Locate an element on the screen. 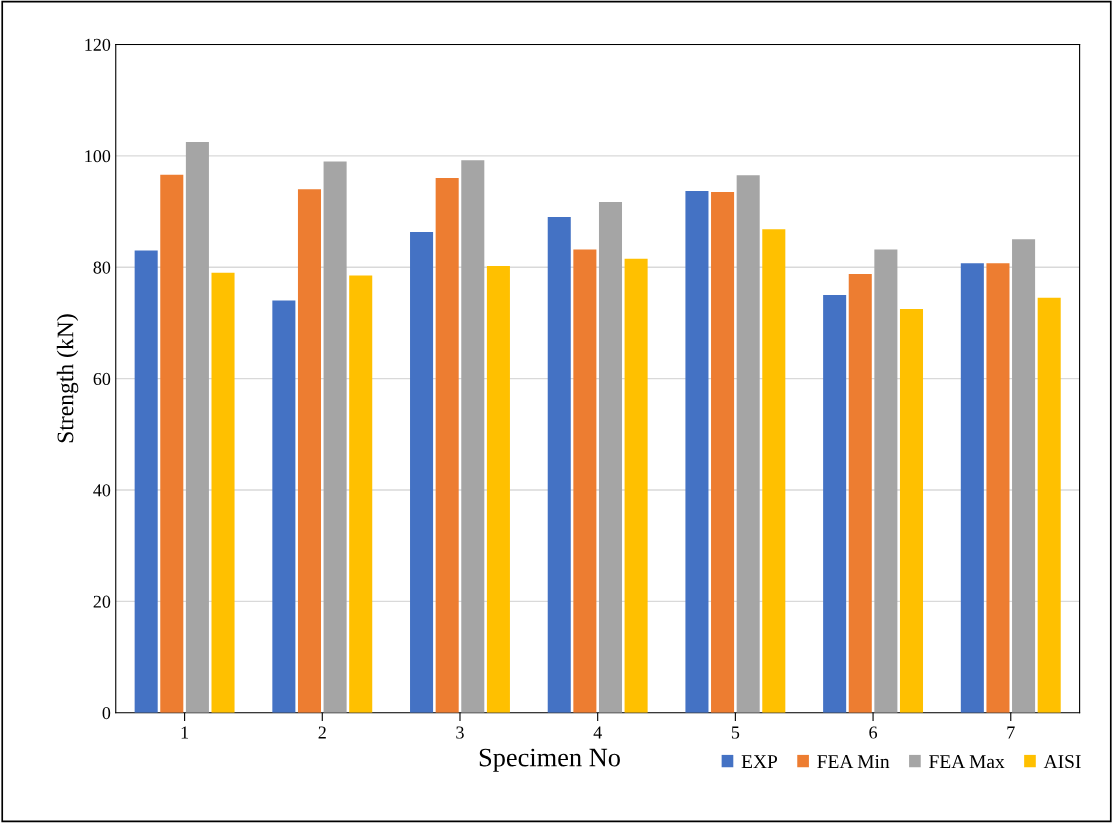  x-tick-label: 4 is located at coordinates (597, 732).